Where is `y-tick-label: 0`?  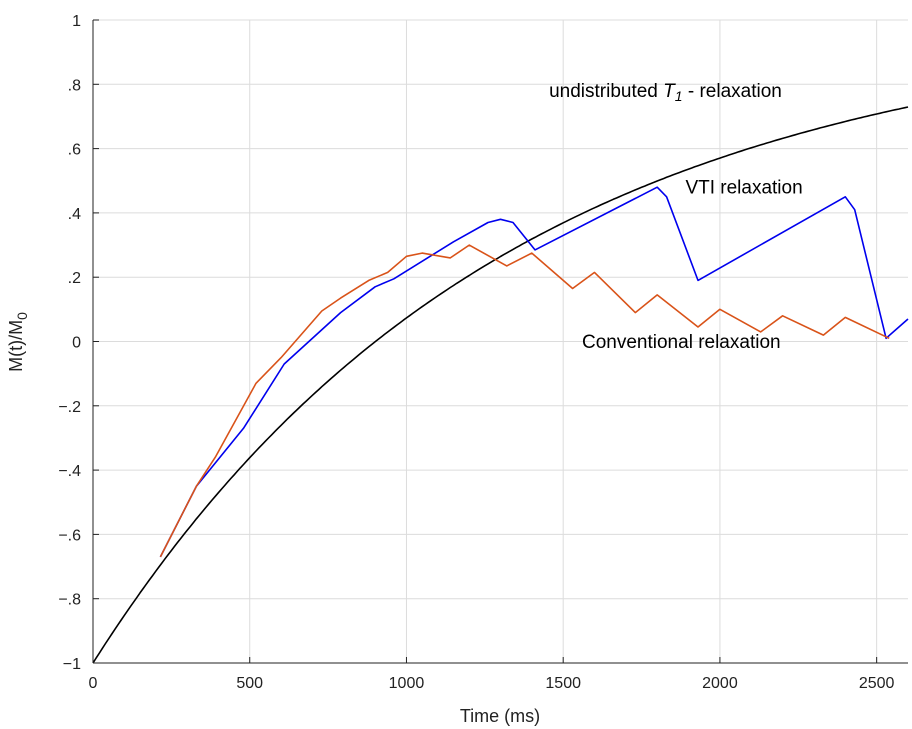 y-tick-label: 0 is located at coordinates (76, 343).